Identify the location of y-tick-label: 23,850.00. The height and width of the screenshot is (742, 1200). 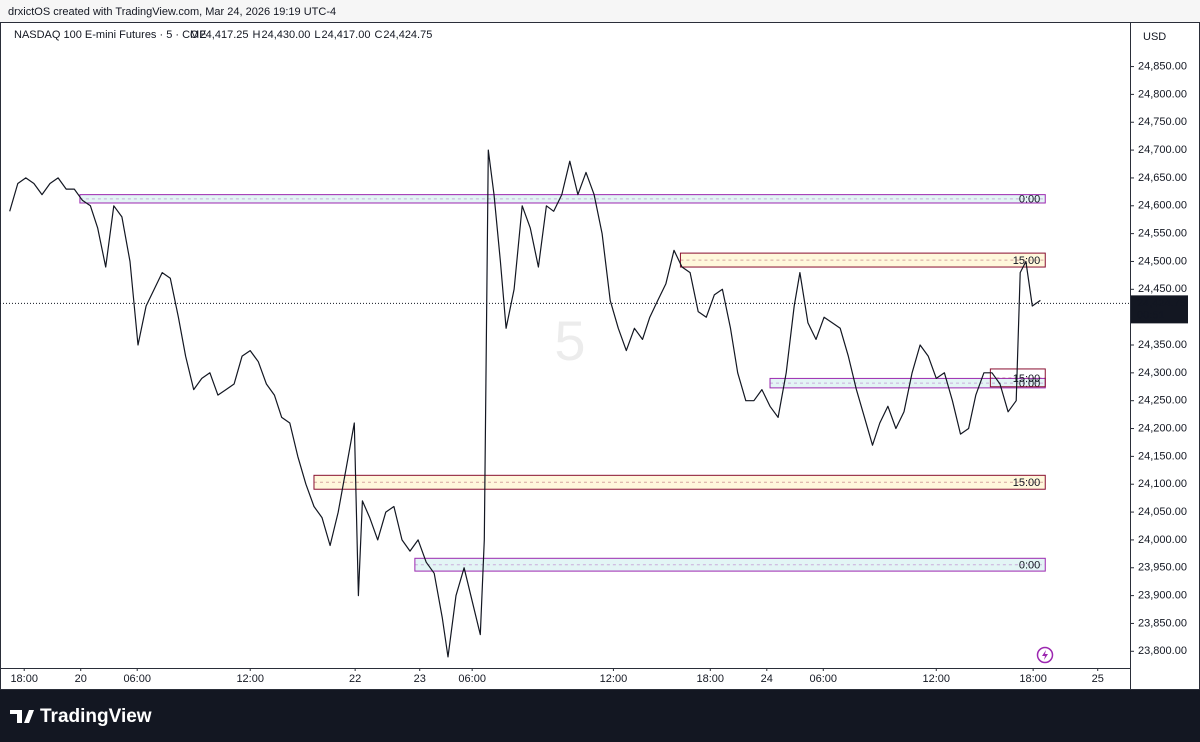
(1162, 623).